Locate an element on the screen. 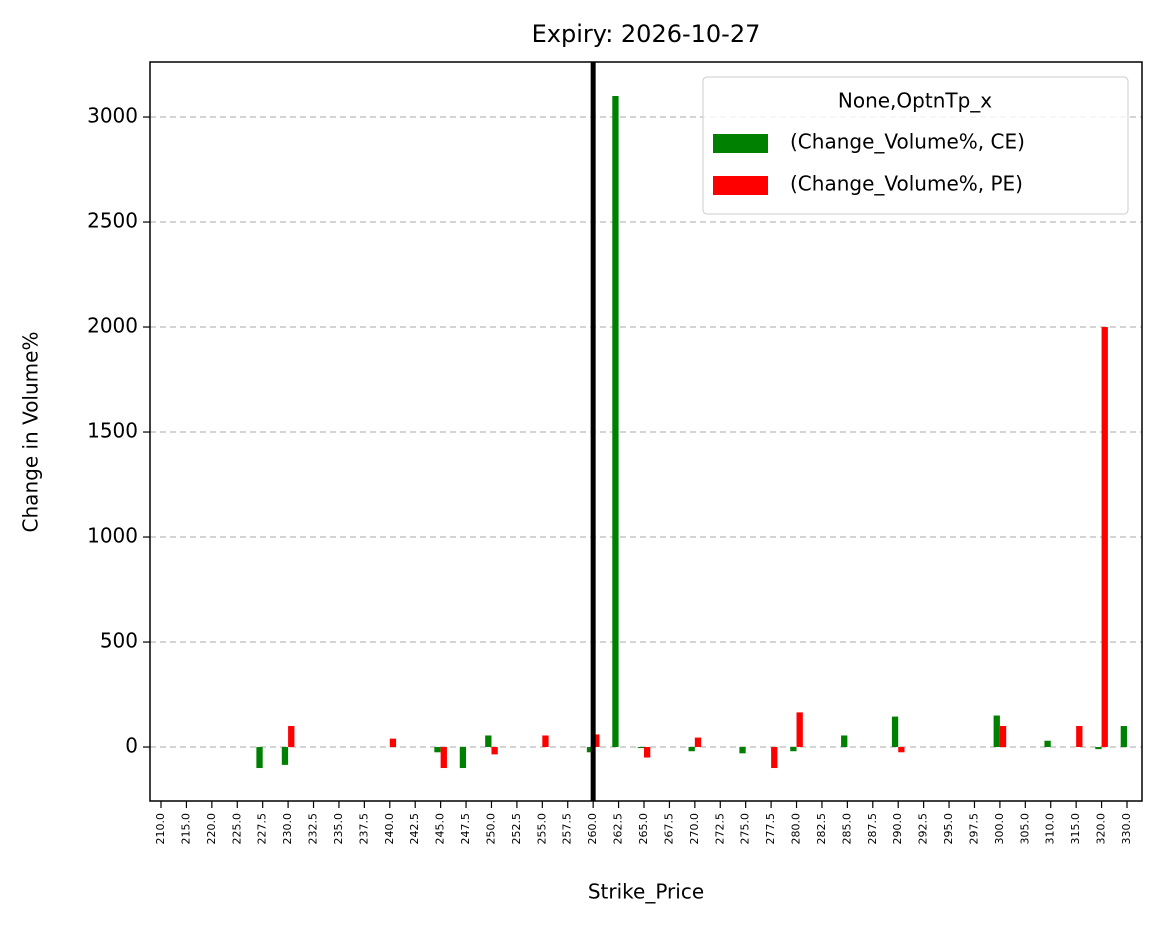  legend-box is located at coordinates (915, 145).